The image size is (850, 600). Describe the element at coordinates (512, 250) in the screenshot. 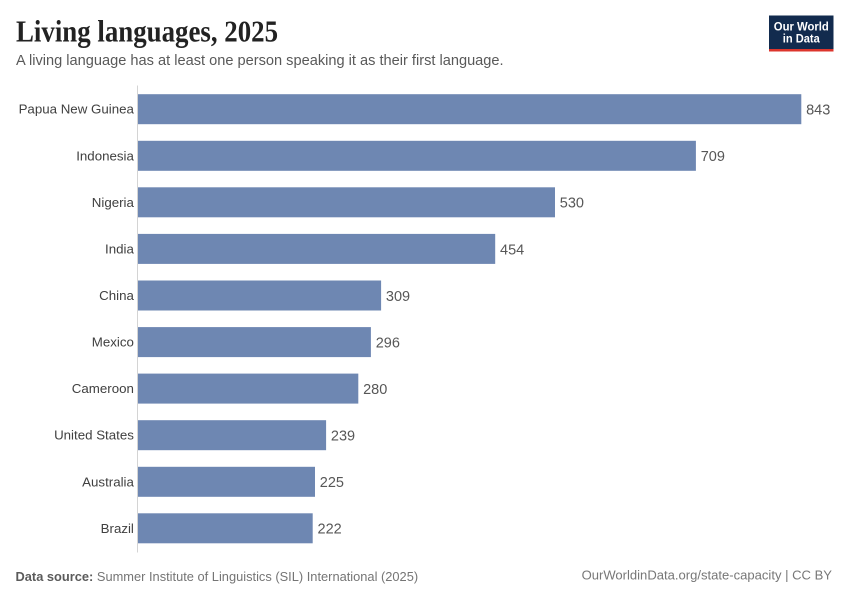

I see `svg-text: 454` at that location.